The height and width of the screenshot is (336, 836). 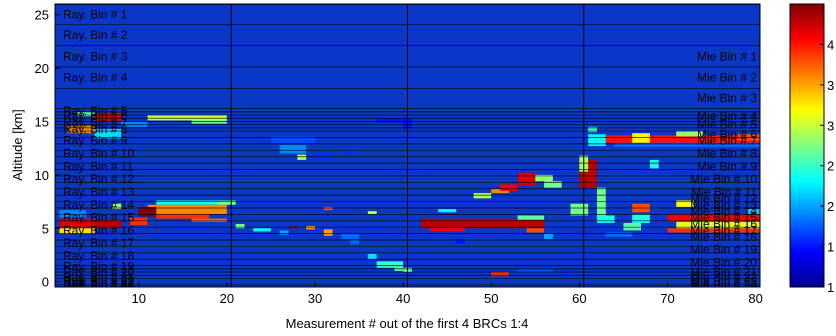 I want to click on y-tick-label: 10, so click(x=42, y=175).